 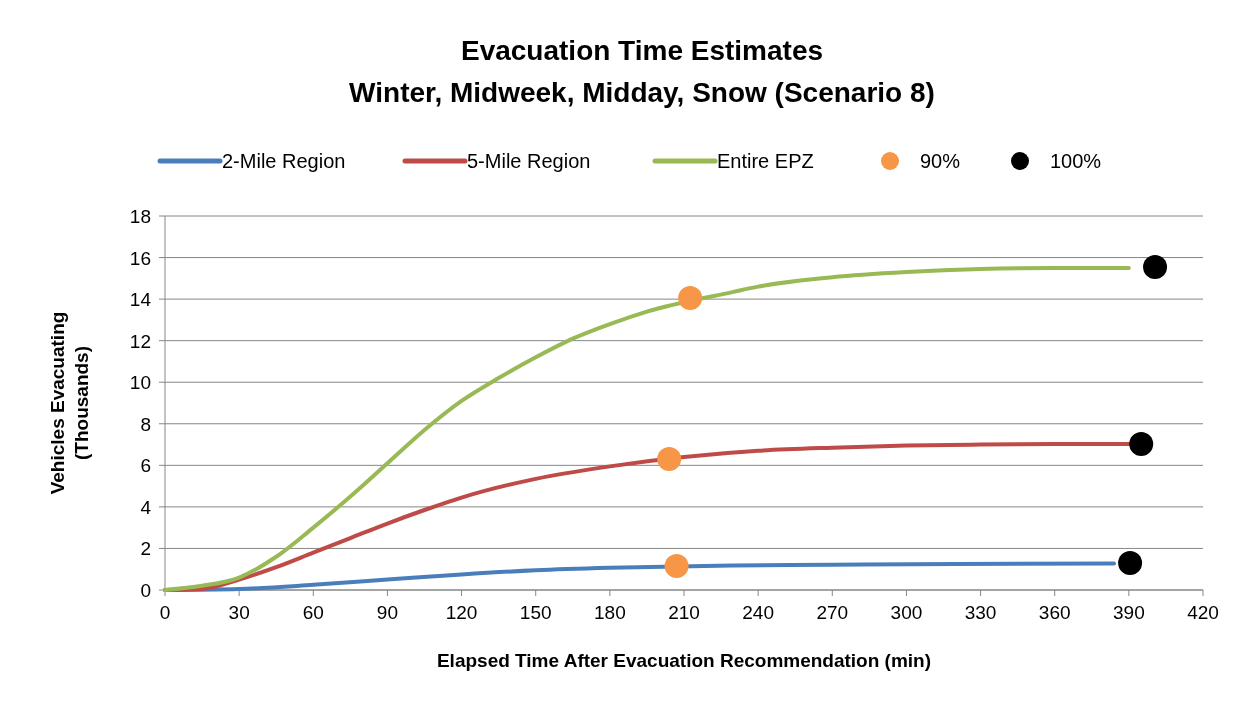 What do you see at coordinates (940, 161) in the screenshot?
I see `legend-label: 90%` at bounding box center [940, 161].